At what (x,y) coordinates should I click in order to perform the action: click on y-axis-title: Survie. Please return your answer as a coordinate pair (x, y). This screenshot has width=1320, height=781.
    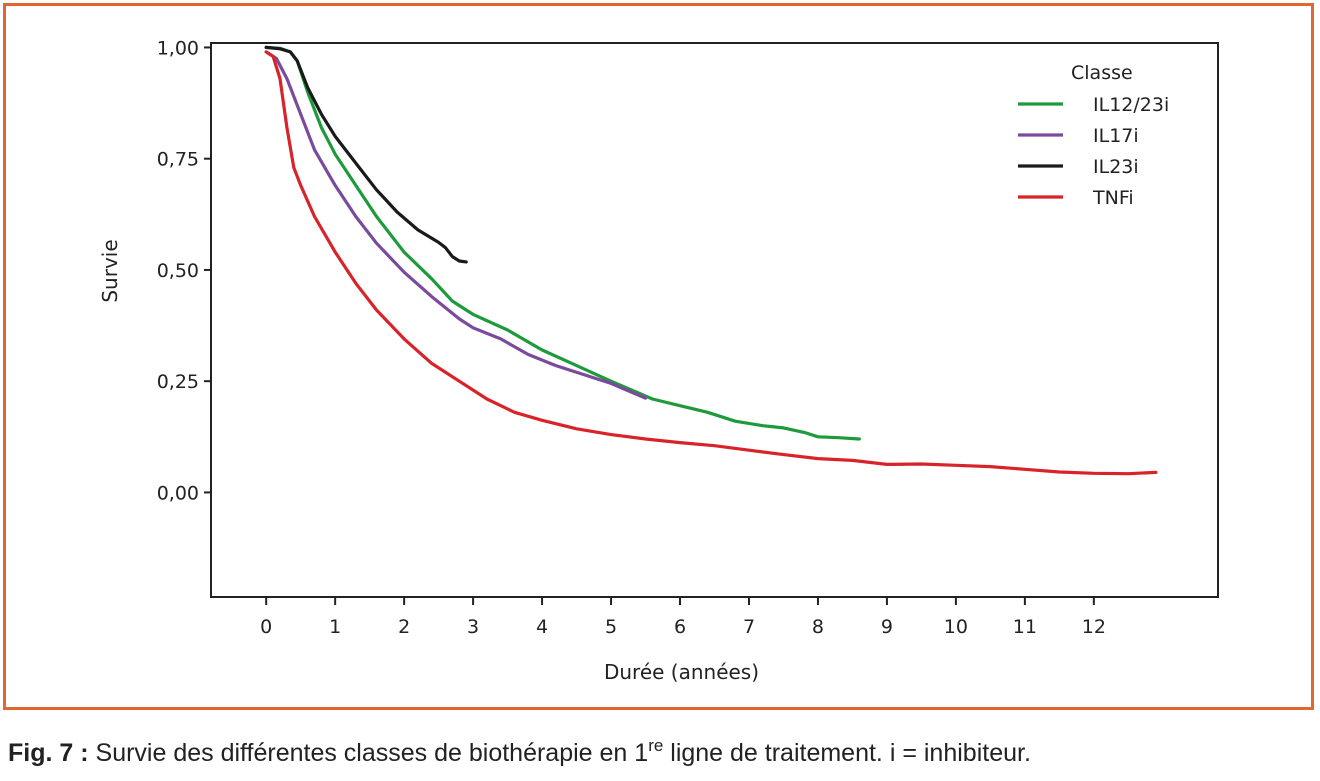
    Looking at the image, I should click on (110, 270).